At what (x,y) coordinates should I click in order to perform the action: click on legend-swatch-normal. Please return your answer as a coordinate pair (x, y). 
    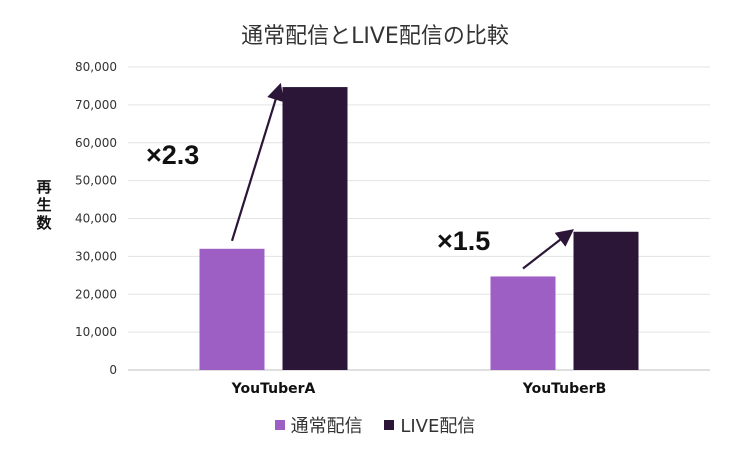
    Looking at the image, I should click on (279, 425).